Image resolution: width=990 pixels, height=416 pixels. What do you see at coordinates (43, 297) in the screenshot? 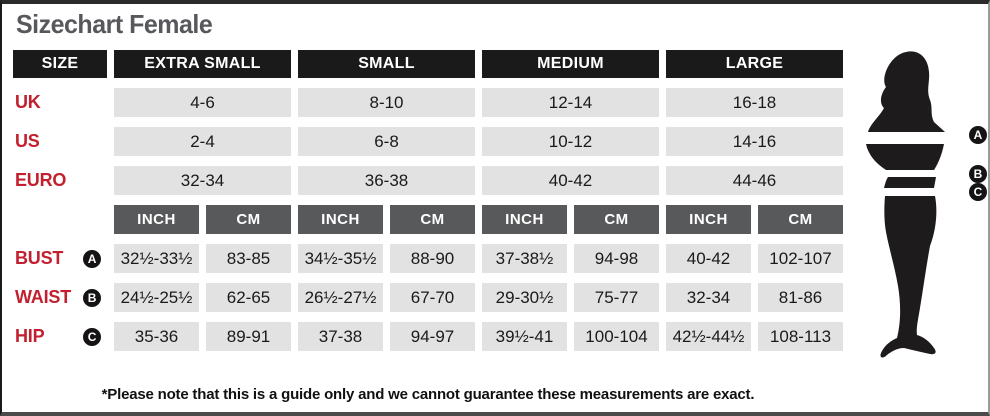
I see `waist-label: WAIST` at bounding box center [43, 297].